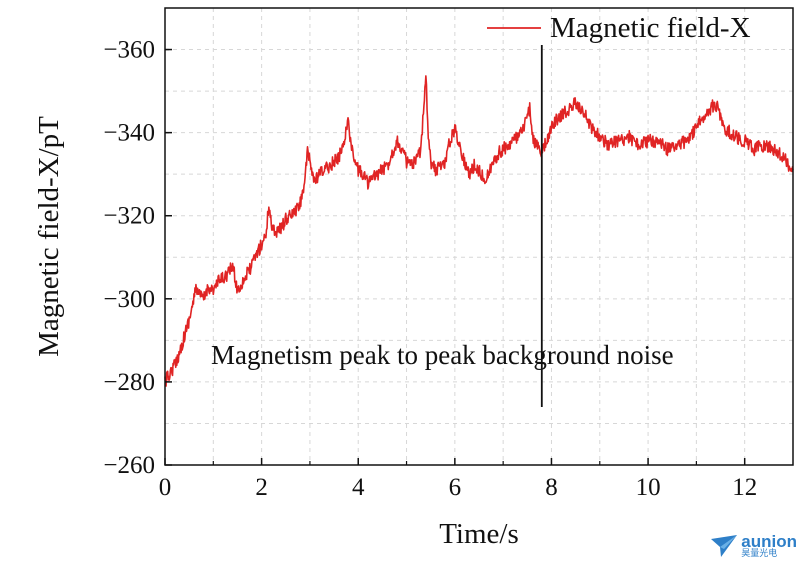 The width and height of the screenshot is (807, 565). What do you see at coordinates (129, 299) in the screenshot?
I see `y-tick-label: −300` at bounding box center [129, 299].